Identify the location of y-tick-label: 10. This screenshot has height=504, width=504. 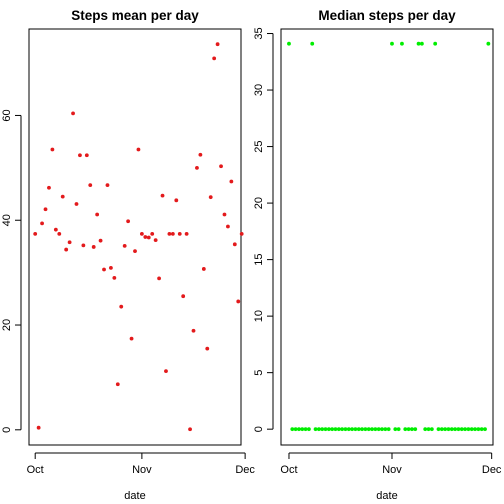
(259, 316).